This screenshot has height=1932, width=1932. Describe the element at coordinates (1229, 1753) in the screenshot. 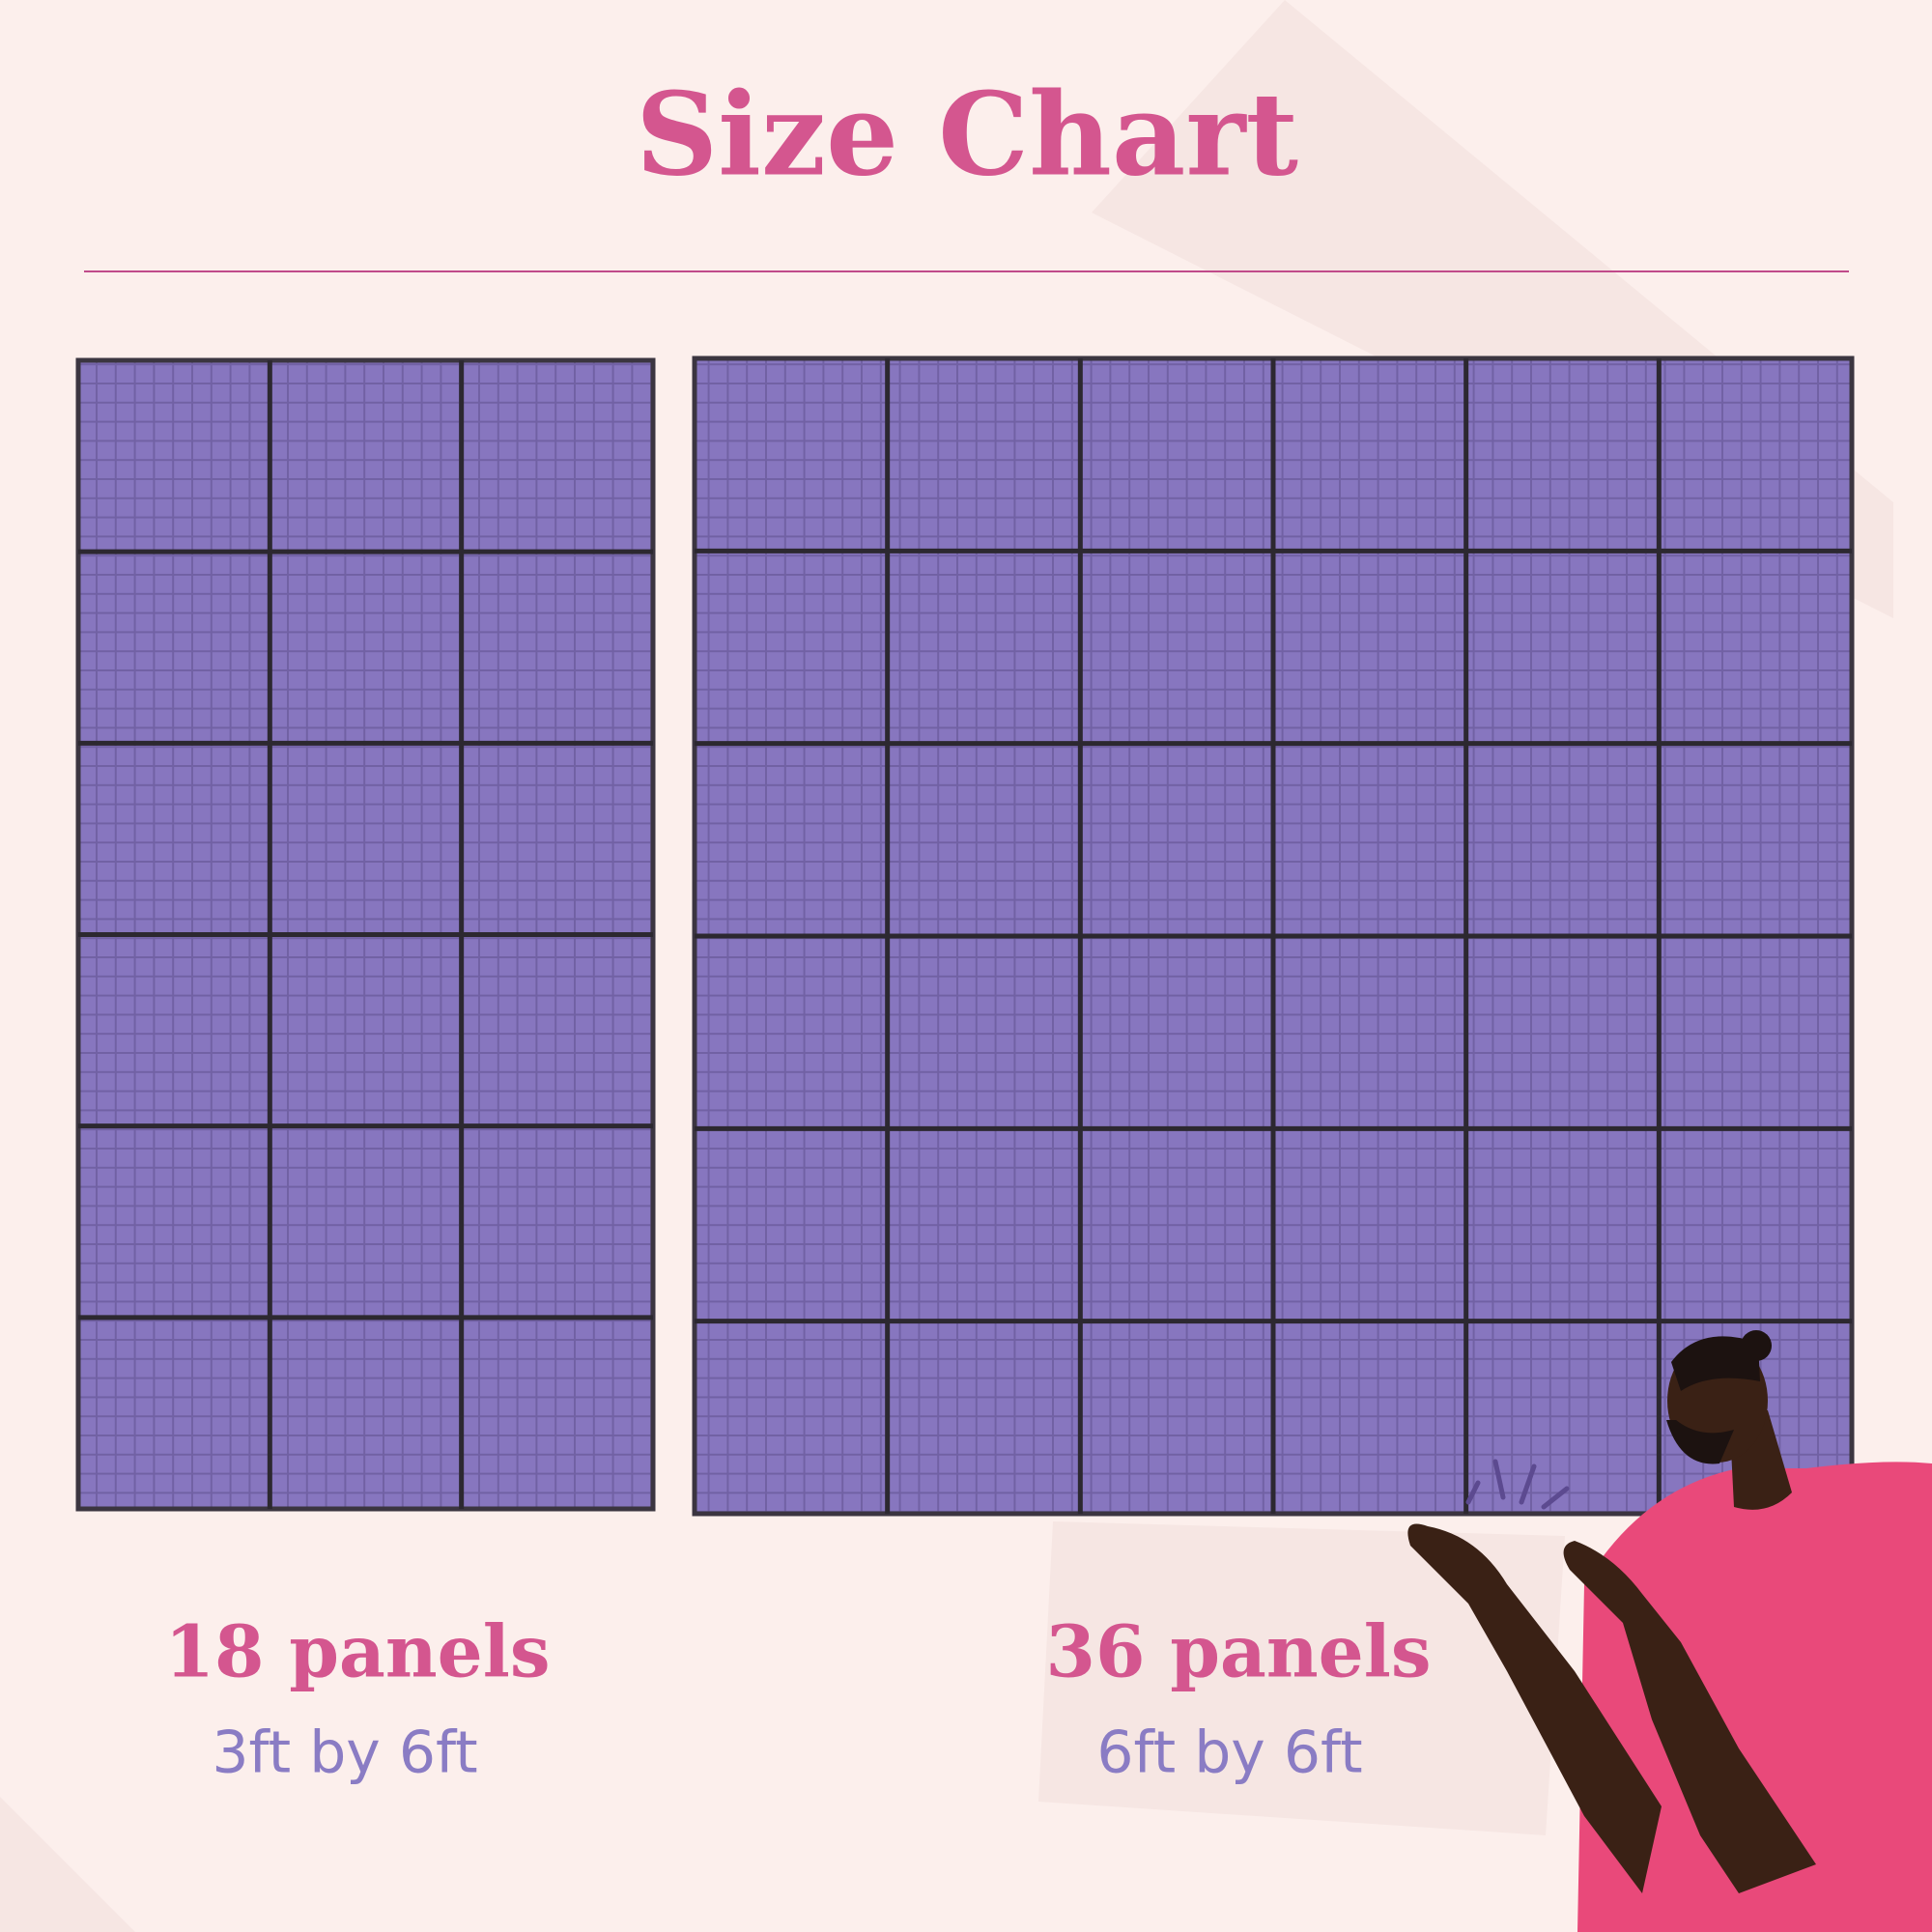

I see `panel-size: 6ft by 6ft` at that location.